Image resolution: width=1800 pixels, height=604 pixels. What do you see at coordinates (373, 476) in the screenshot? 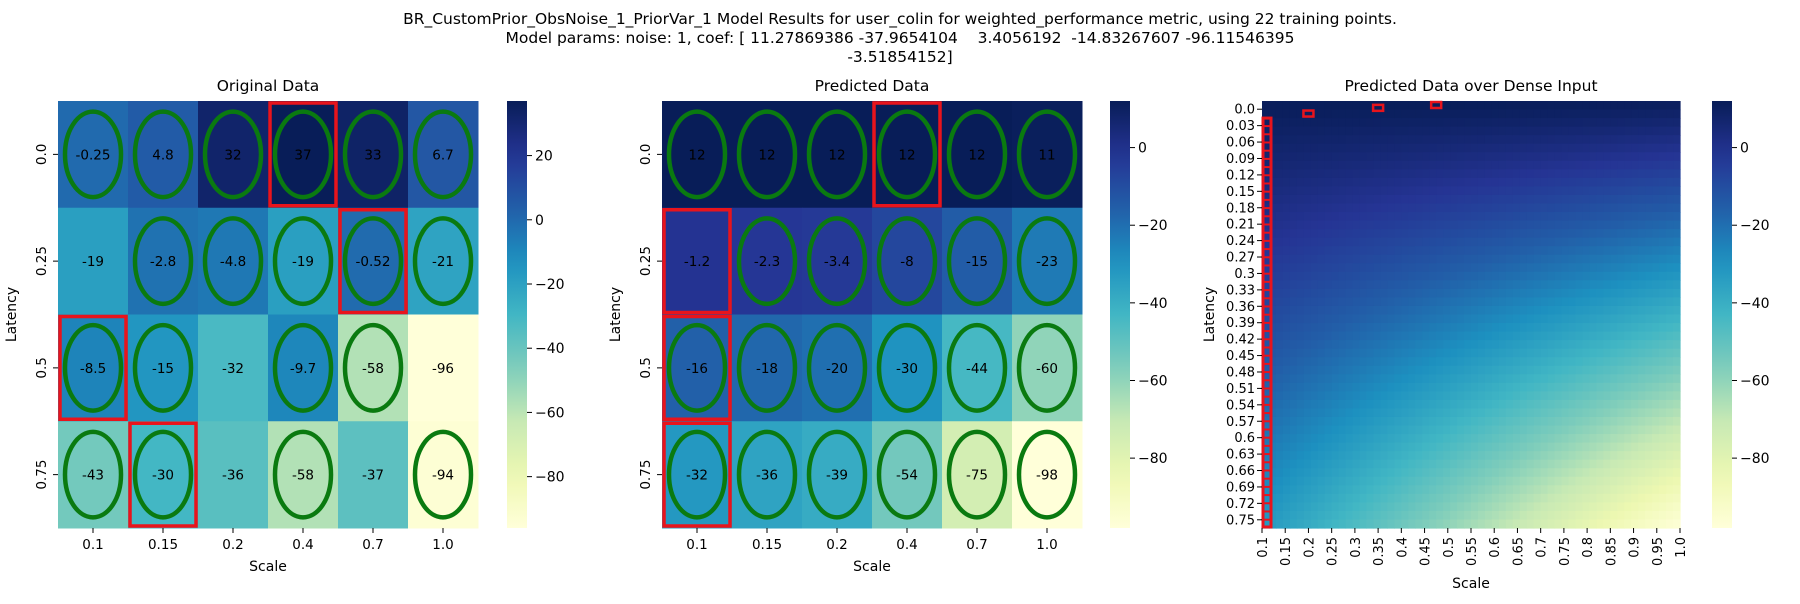
I see `cell-value-label: -37` at bounding box center [373, 476].